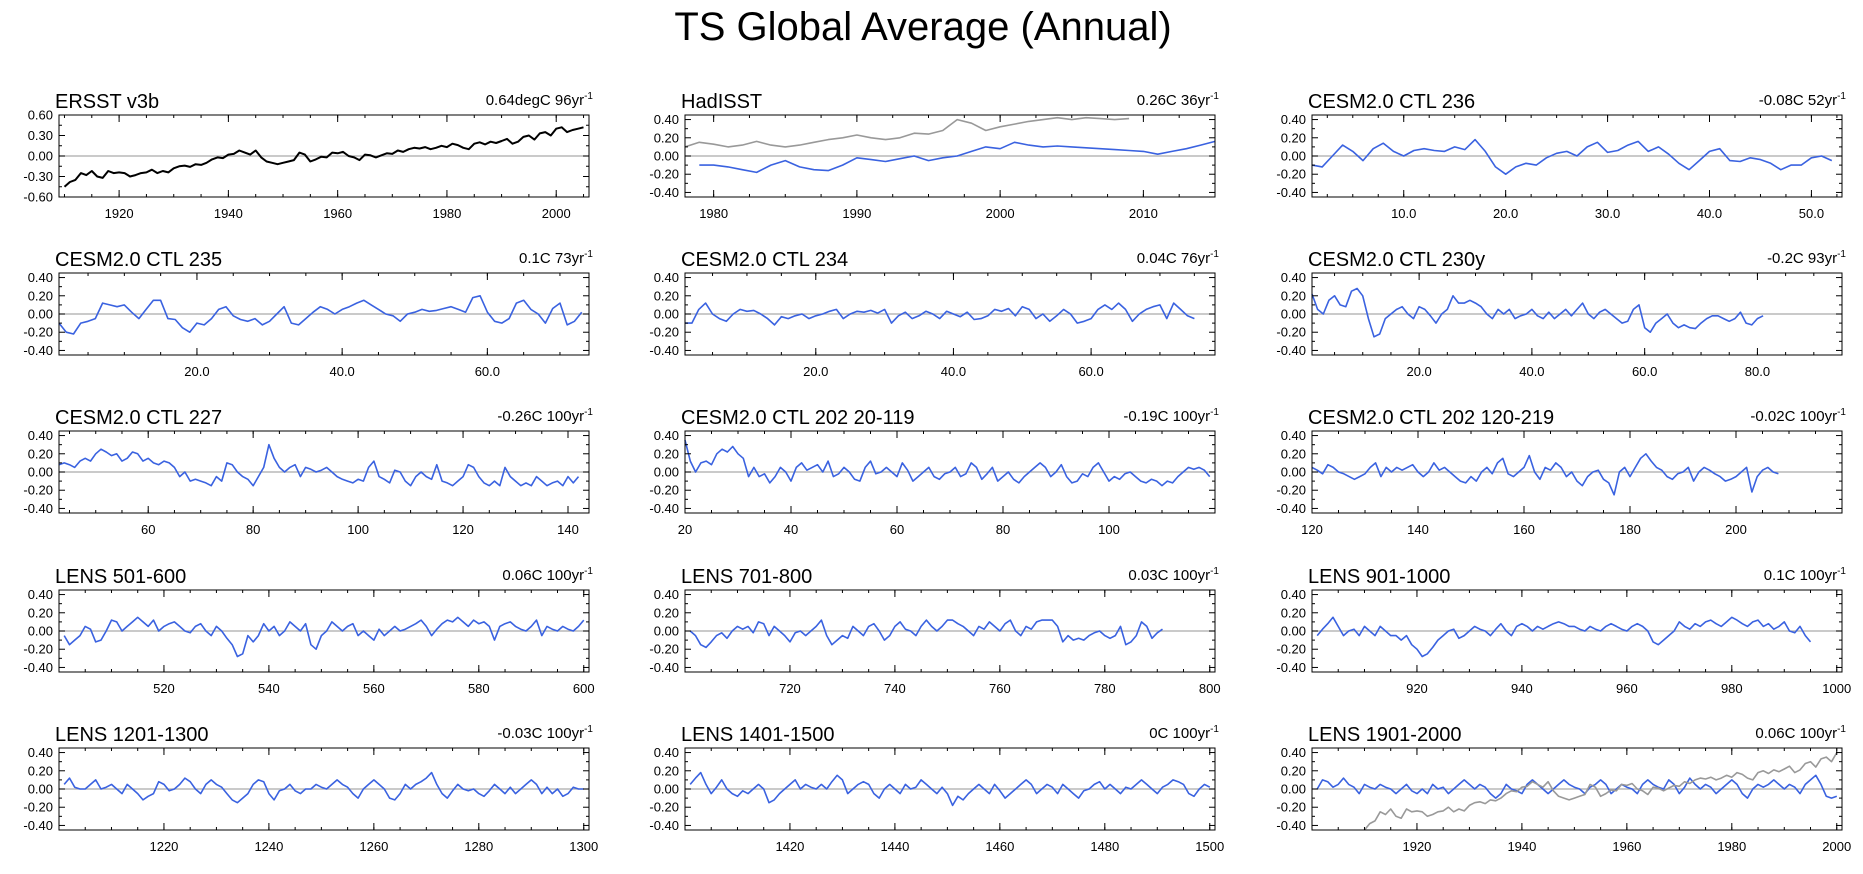 This screenshot has height=874, width=1863. Describe the element at coordinates (163, 846) in the screenshot. I see `x-tick-label: 1220` at that location.